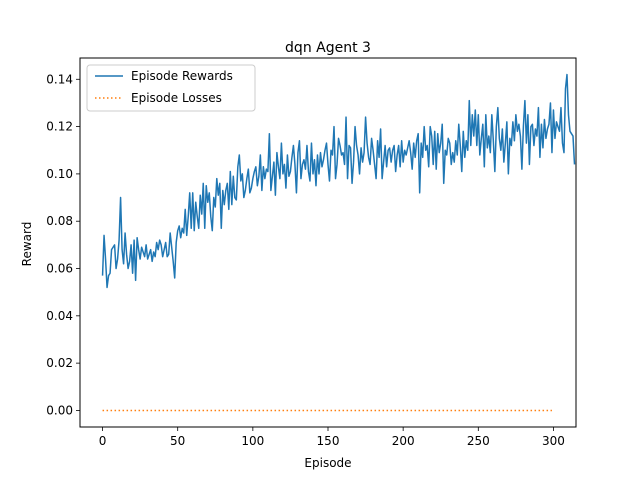  What do you see at coordinates (59, 269) in the screenshot?
I see `y-tick-label: 0.06` at bounding box center [59, 269].